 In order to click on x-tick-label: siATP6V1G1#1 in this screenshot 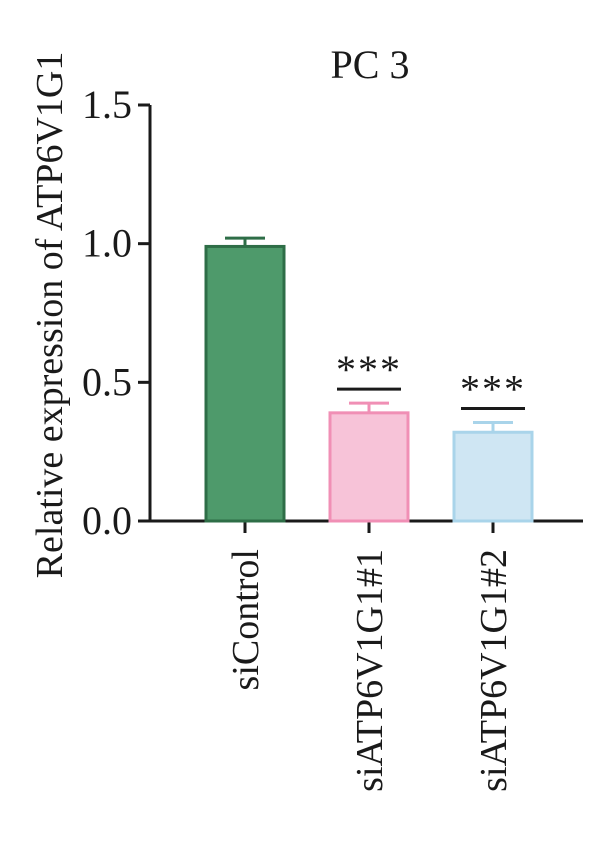, I will do `click(370, 670)`.